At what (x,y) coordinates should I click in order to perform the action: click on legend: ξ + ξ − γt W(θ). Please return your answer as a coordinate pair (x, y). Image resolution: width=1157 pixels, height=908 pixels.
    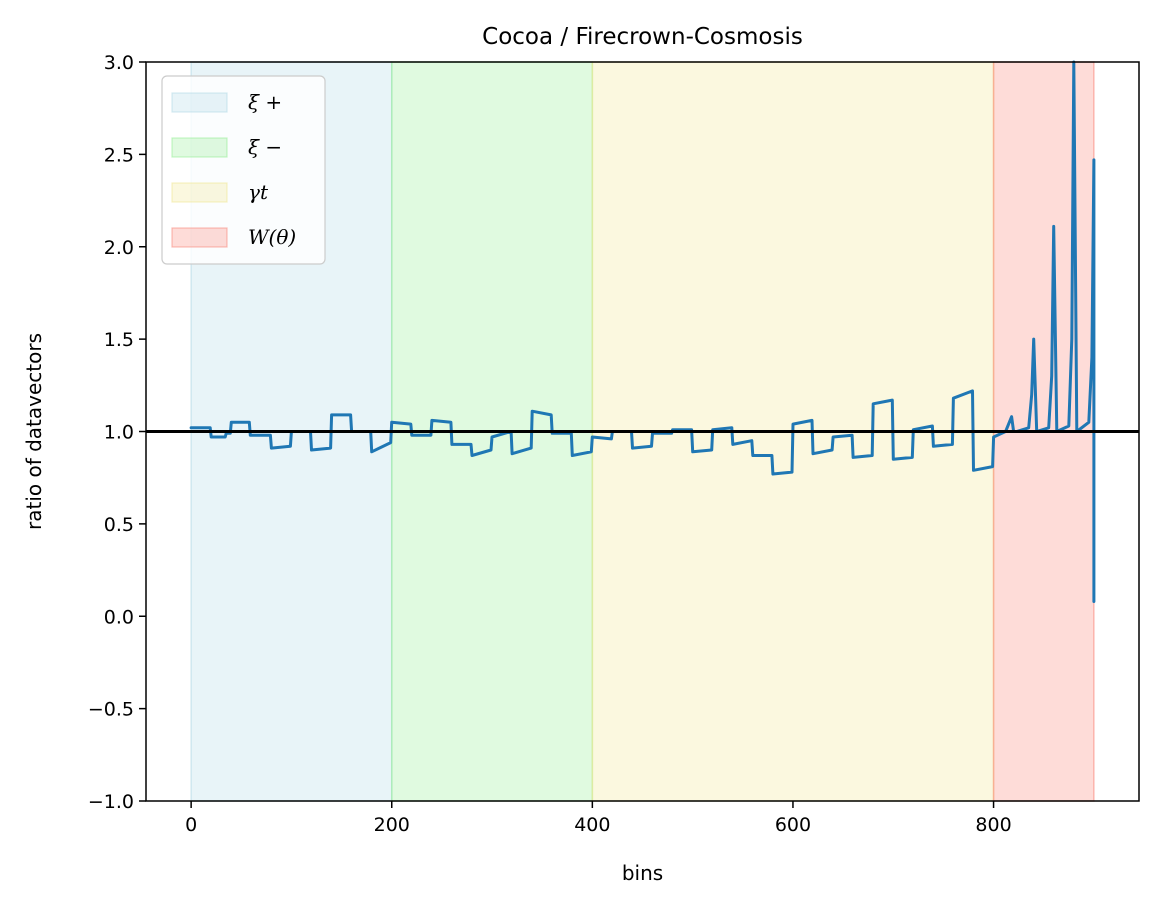
    Looking at the image, I should click on (243, 170).